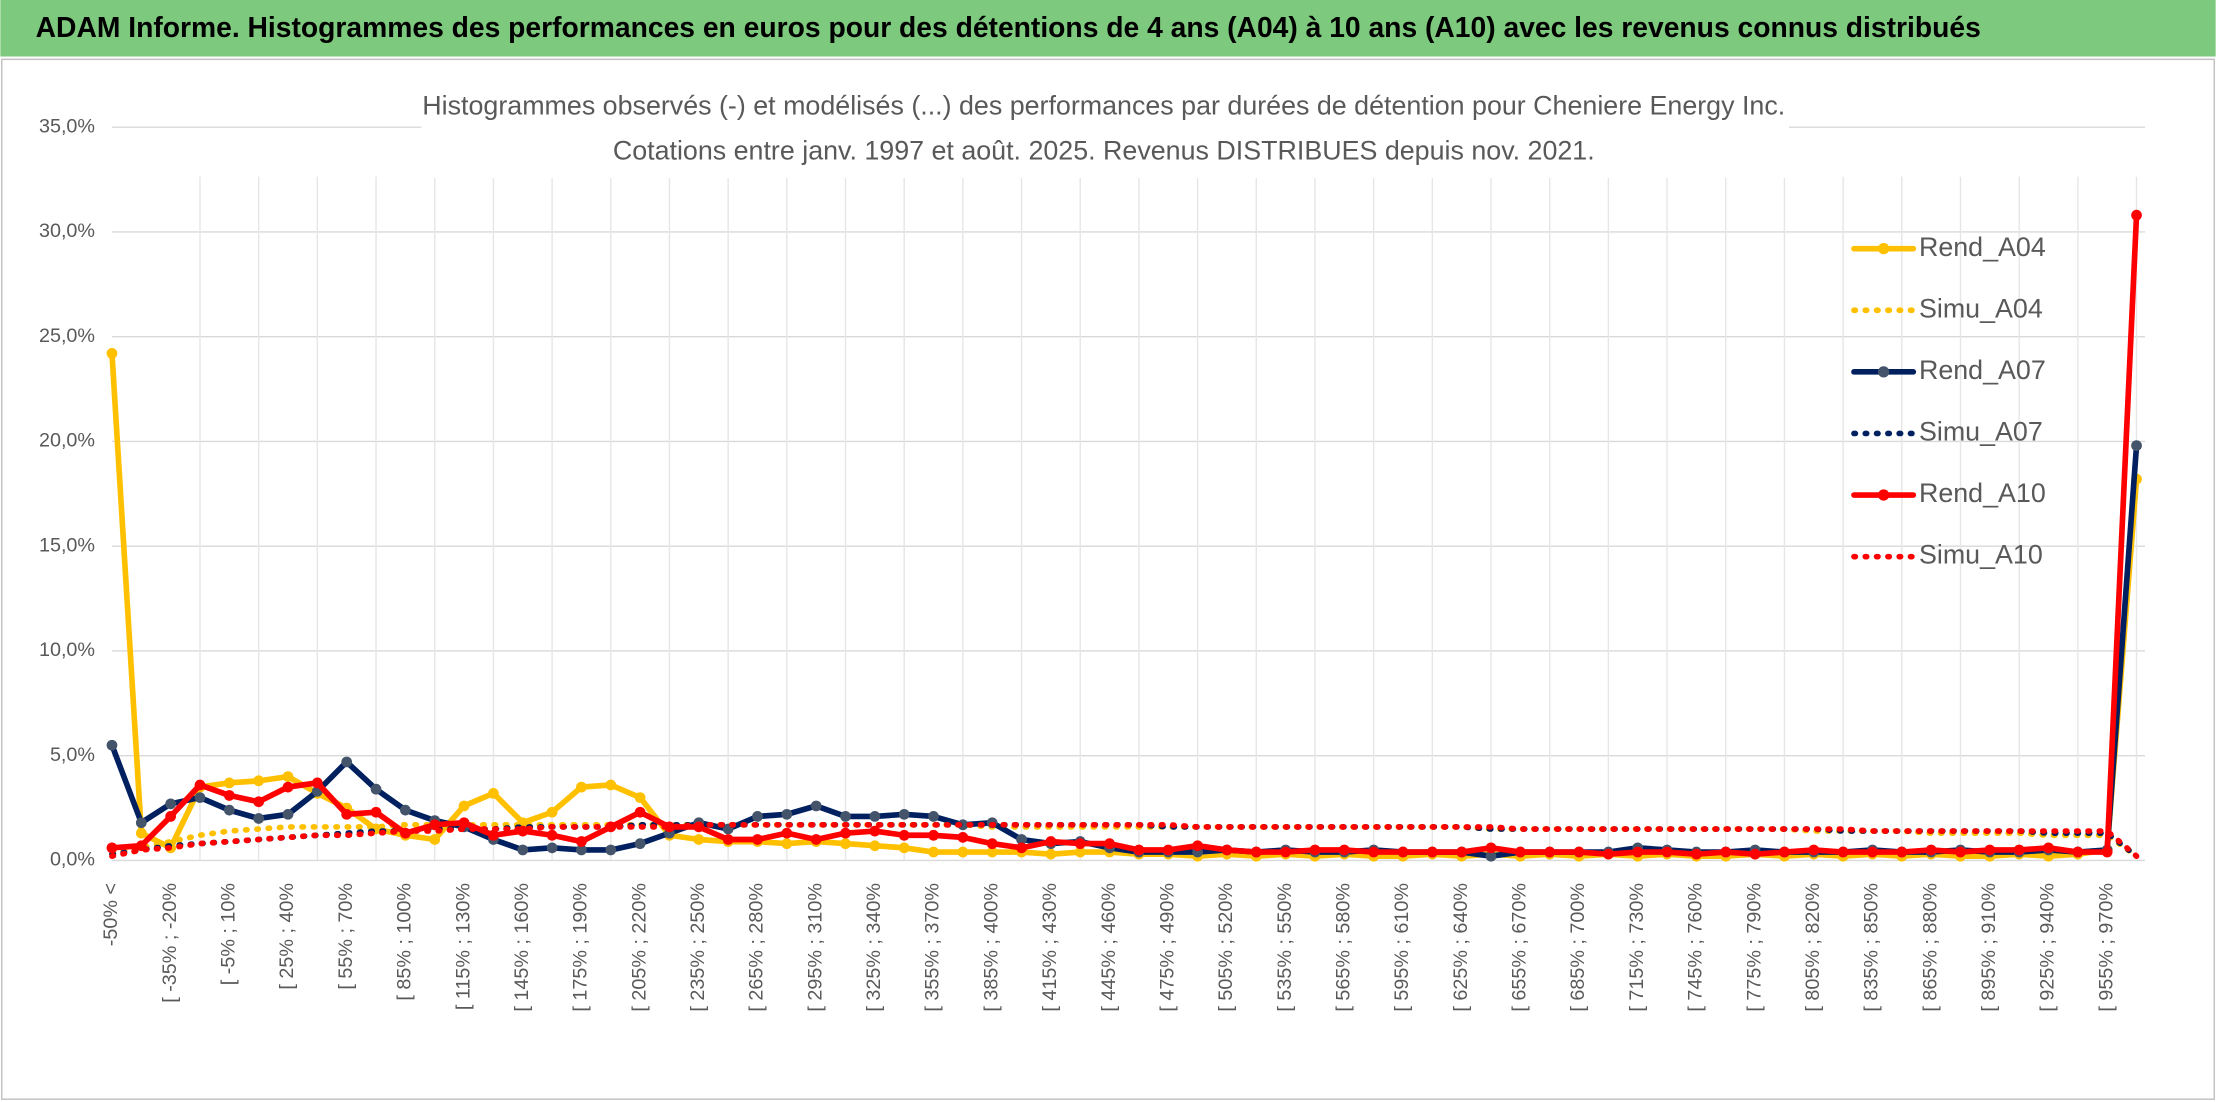  Describe the element at coordinates (874, 947) in the screenshot. I see `x-tick-label: [ 325% ; 340%` at that location.